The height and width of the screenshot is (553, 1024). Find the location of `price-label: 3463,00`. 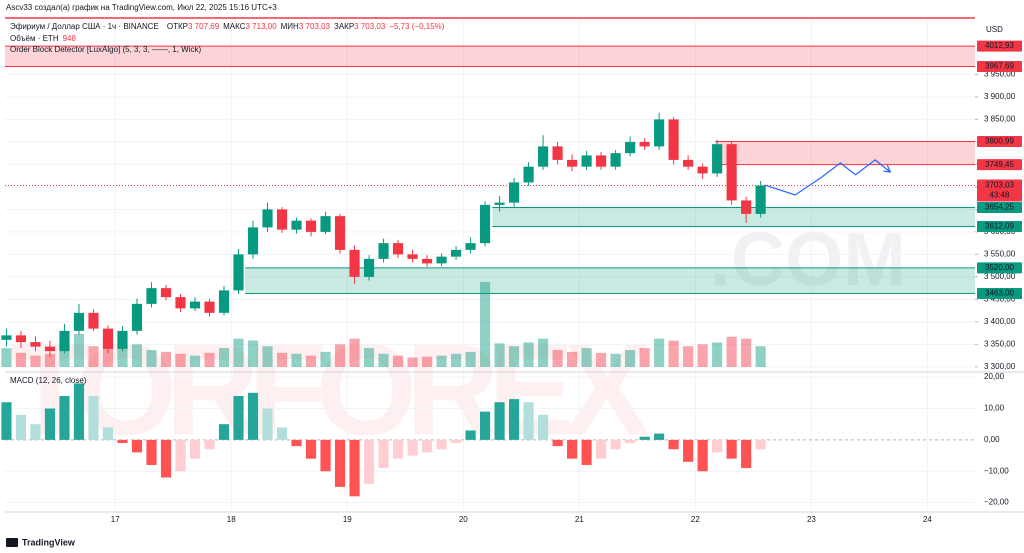

price-label: 3463,00 is located at coordinates (999, 293).